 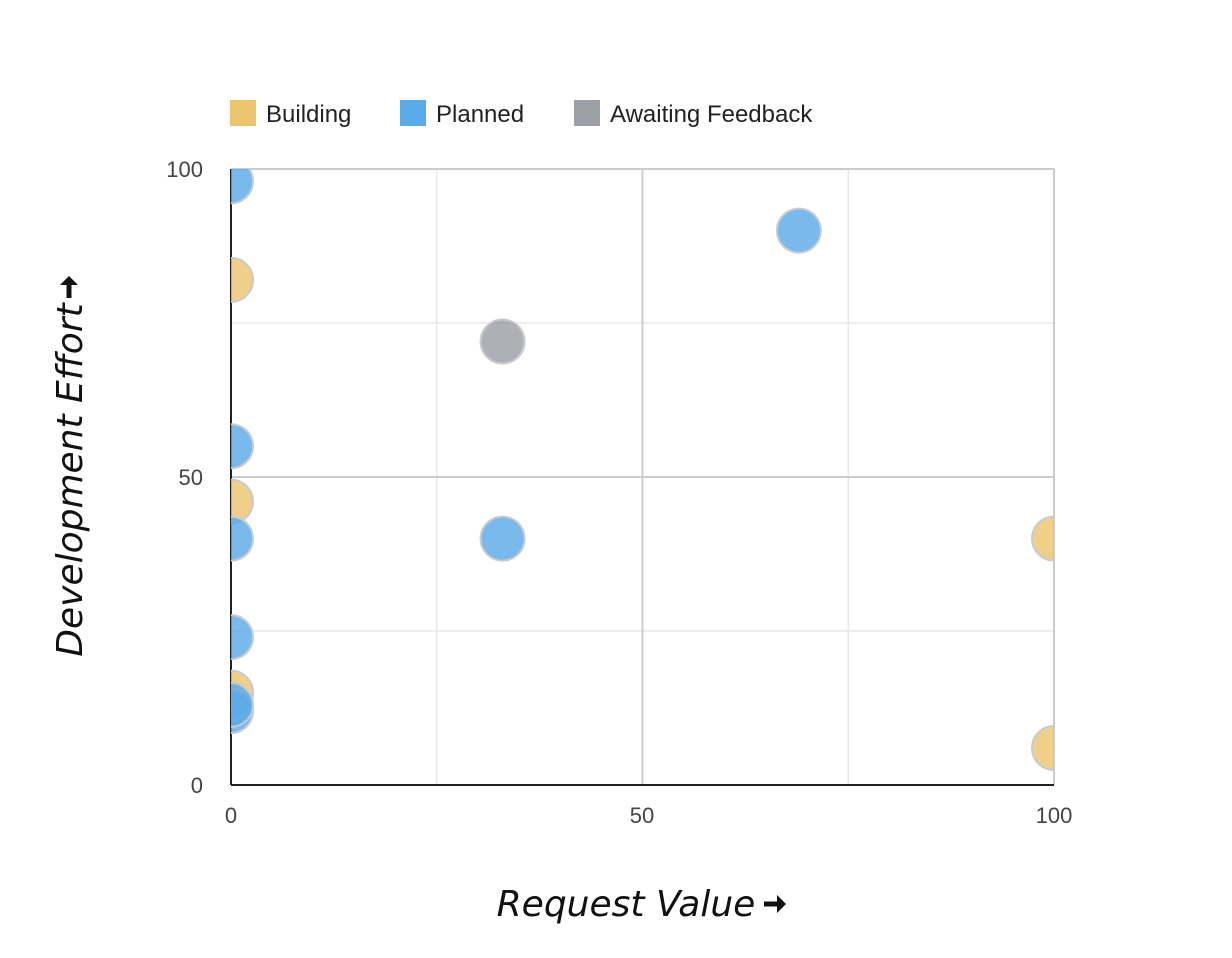 What do you see at coordinates (711, 114) in the screenshot?
I see `legend-label-awaiting-feedback: Awaiting Feedback` at bounding box center [711, 114].